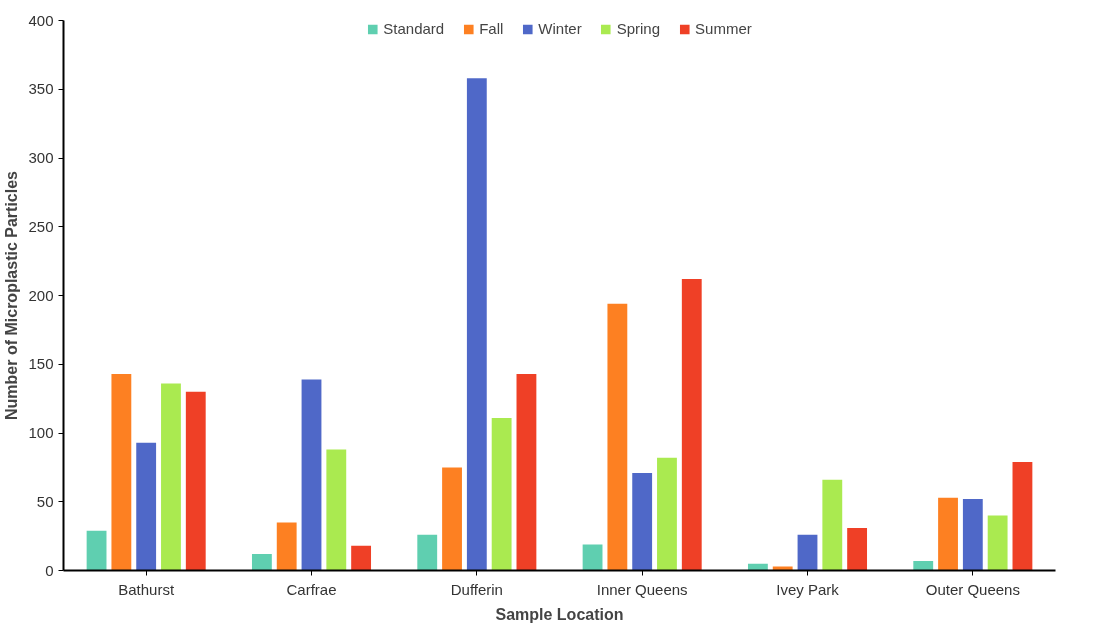 This screenshot has width=1093, height=634. What do you see at coordinates (41, 157) in the screenshot?
I see `y-tick-label: 300` at bounding box center [41, 157].